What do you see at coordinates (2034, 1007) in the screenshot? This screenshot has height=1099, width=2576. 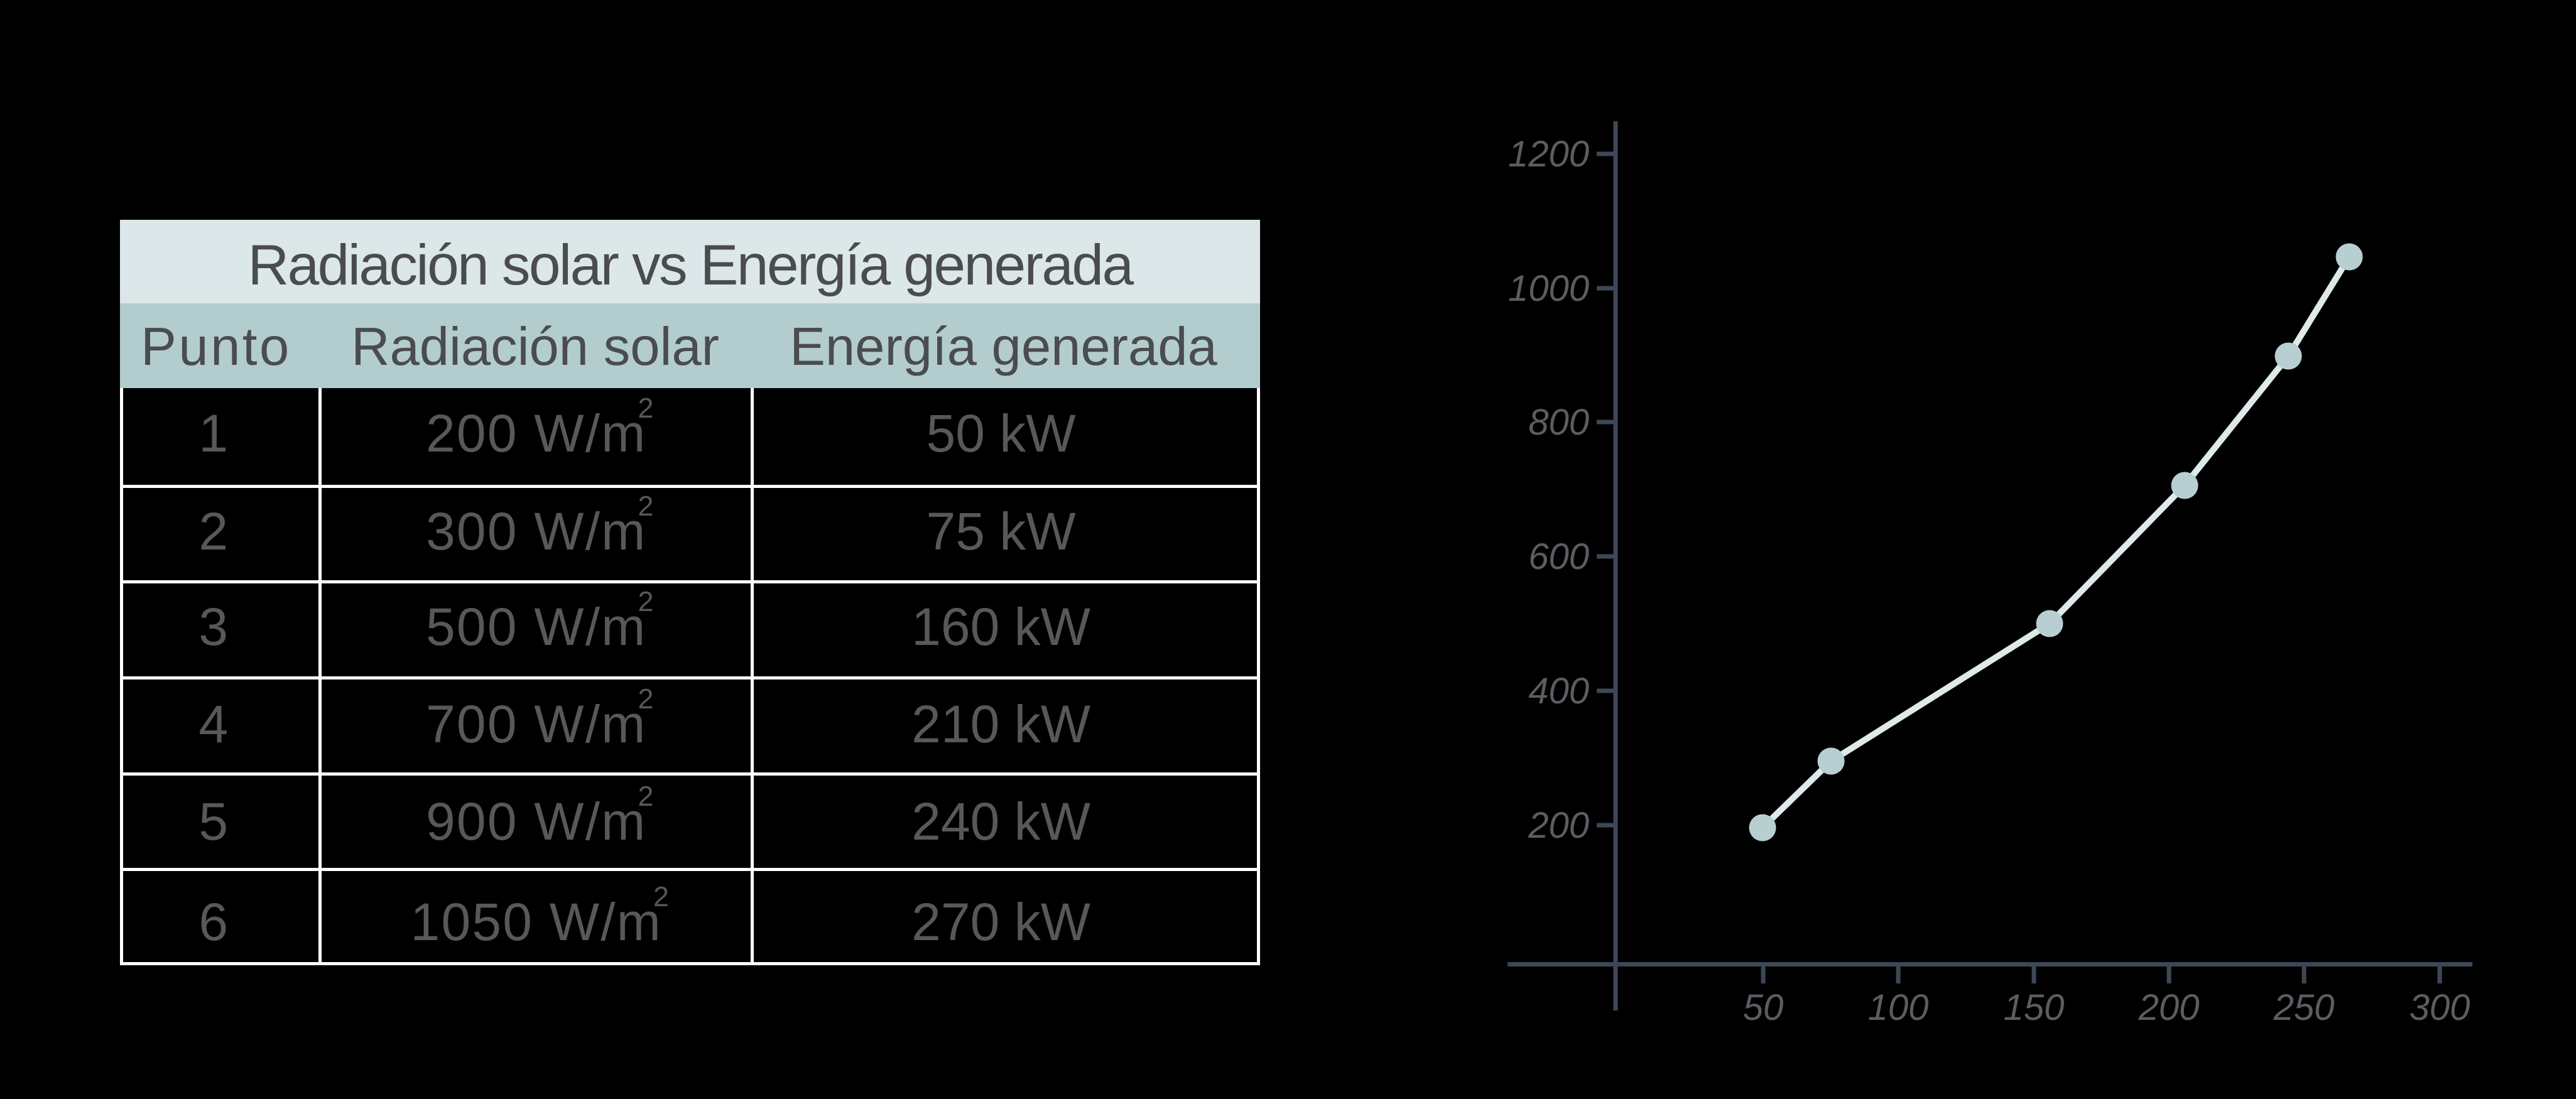 I see `svg-text: 150` at bounding box center [2034, 1007].